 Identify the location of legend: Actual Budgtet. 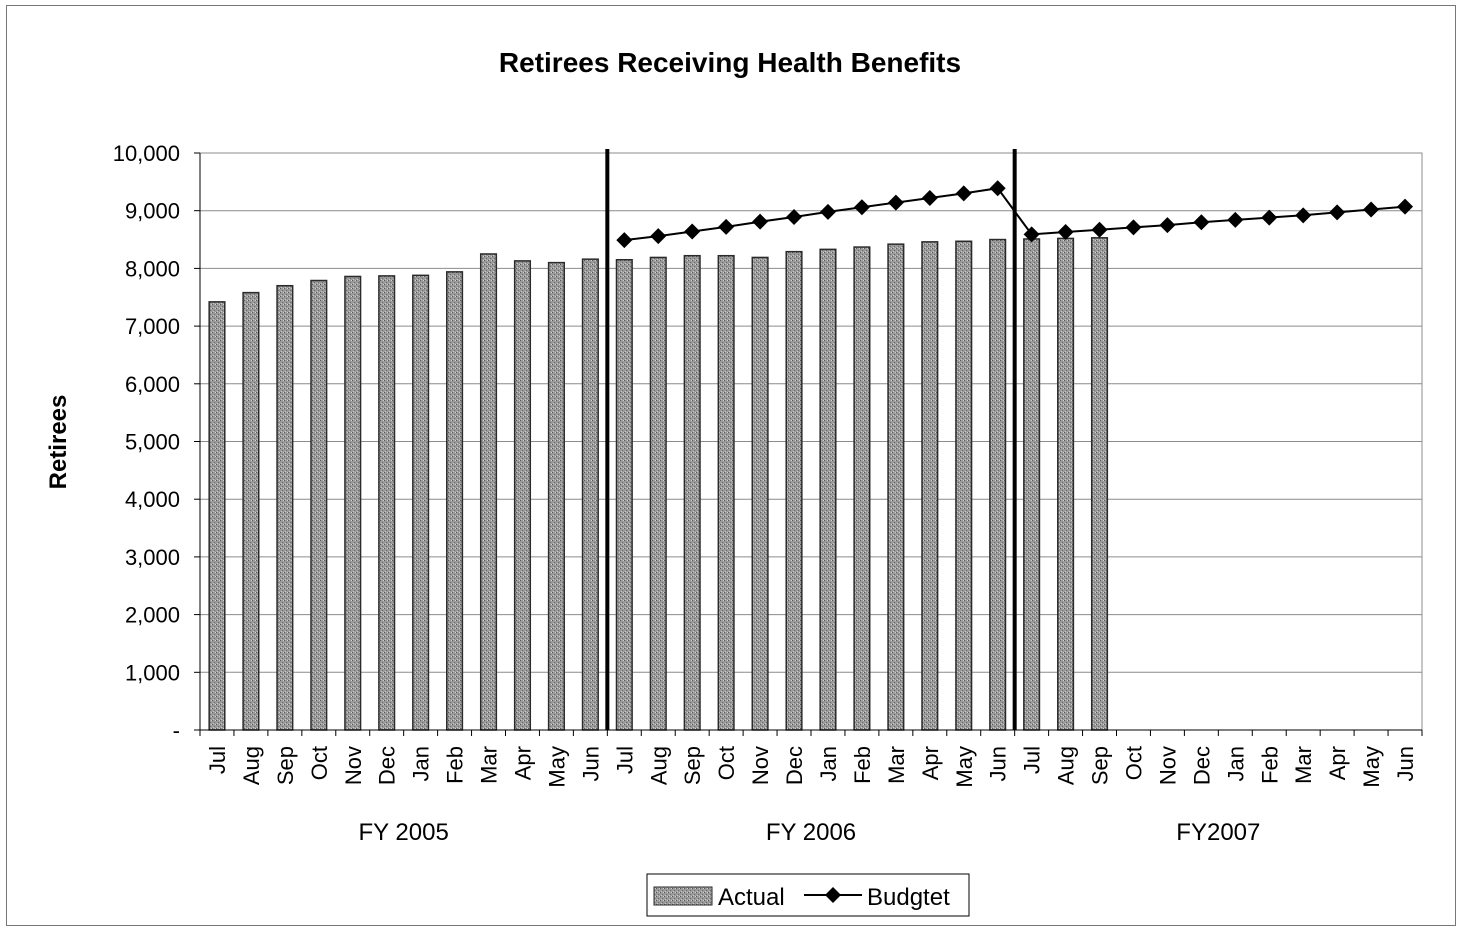
(808, 895).